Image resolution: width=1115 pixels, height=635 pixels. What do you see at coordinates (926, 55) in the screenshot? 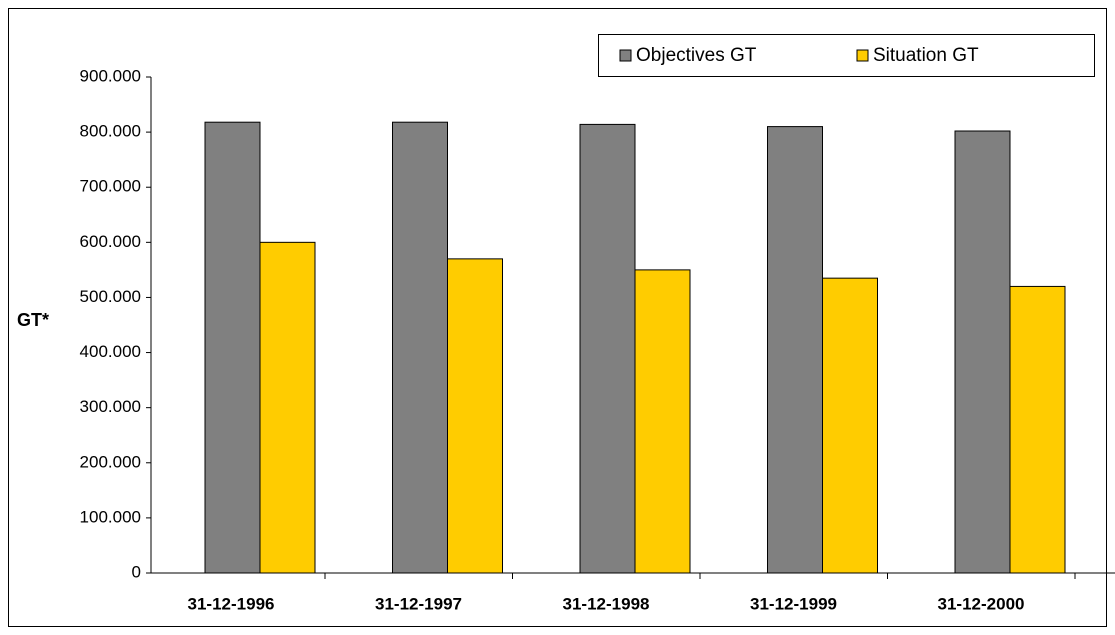
I see `legend-label: Situation GT` at bounding box center [926, 55].